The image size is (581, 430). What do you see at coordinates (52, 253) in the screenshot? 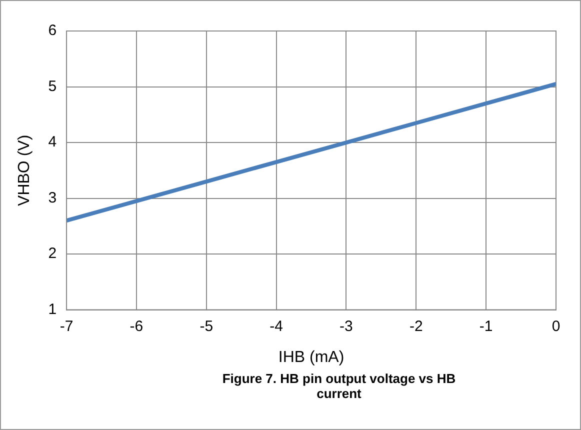
I see `y-tick-label: 2` at bounding box center [52, 253].